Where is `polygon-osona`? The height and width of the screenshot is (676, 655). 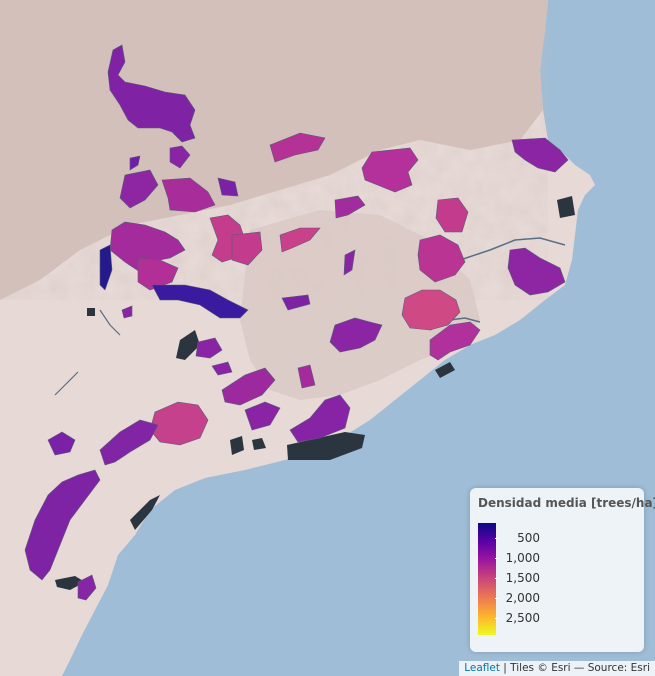 polygon-osona is located at coordinates (390, 170).